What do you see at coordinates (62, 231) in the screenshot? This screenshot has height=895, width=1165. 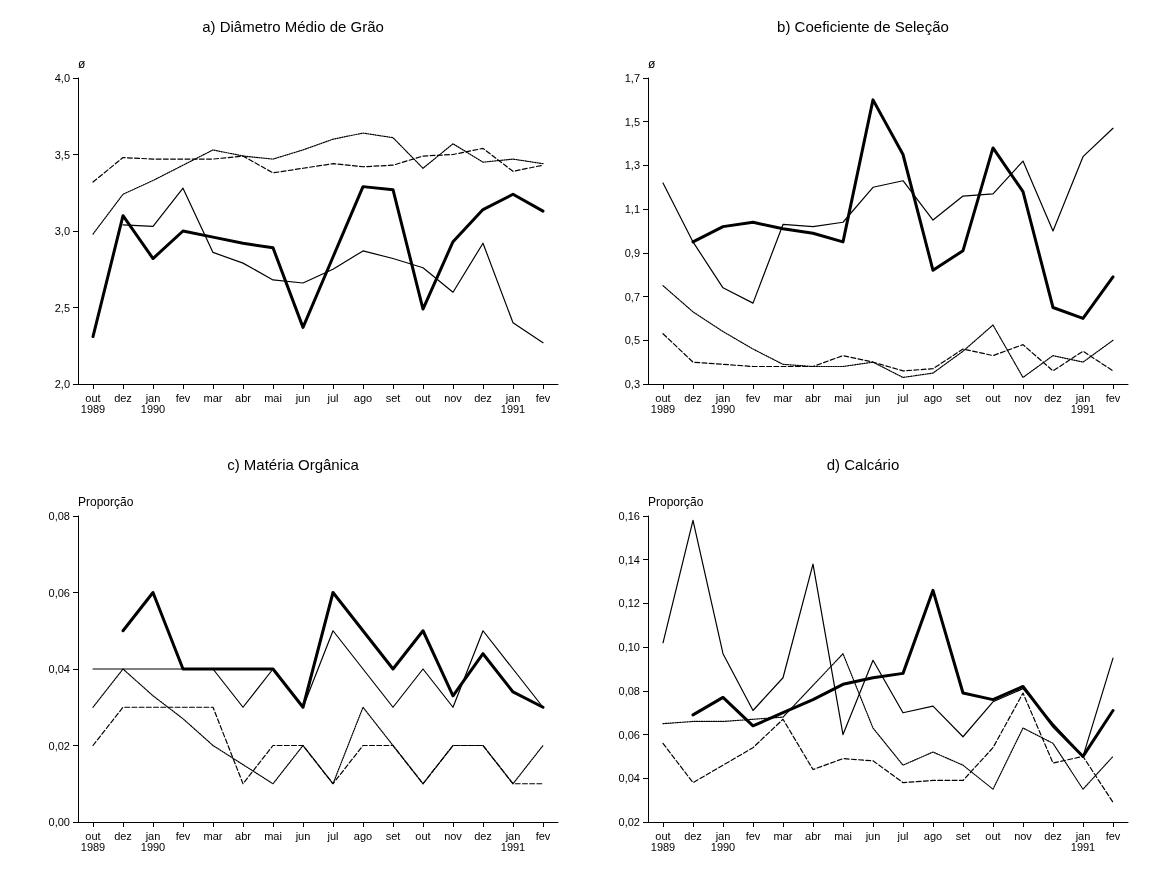 I see `y-tick-label: 3,0` at bounding box center [62, 231].